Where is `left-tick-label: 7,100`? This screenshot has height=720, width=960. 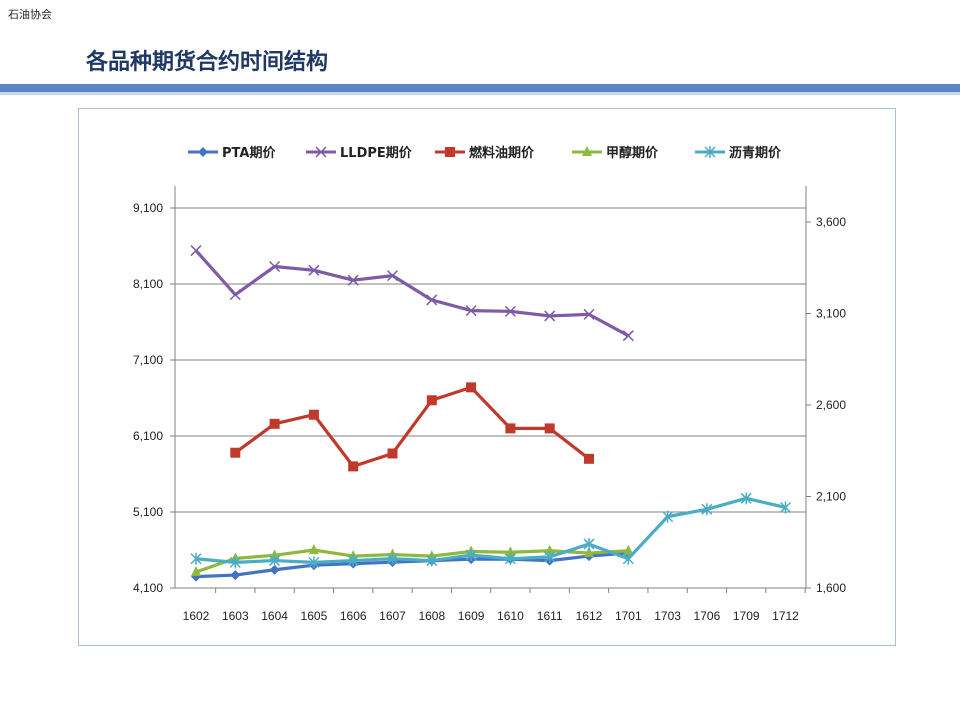
left-tick-label: 7,100 is located at coordinates (148, 360).